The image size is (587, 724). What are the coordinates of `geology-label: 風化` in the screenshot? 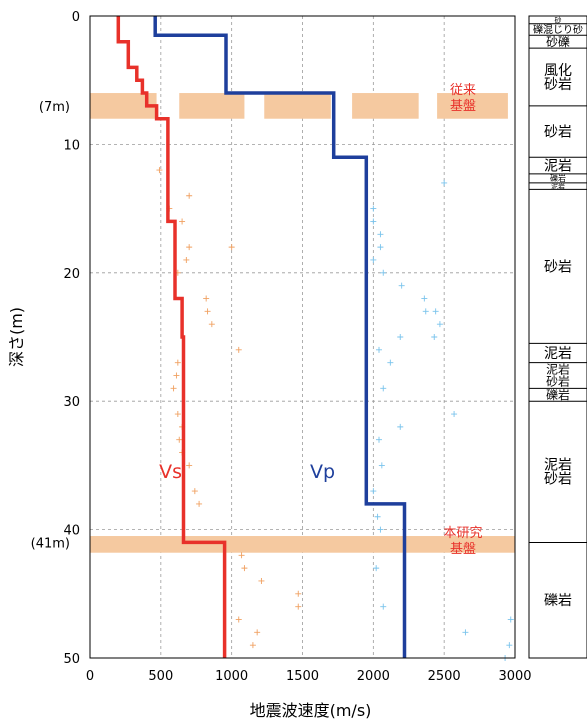 It's located at (558, 71).